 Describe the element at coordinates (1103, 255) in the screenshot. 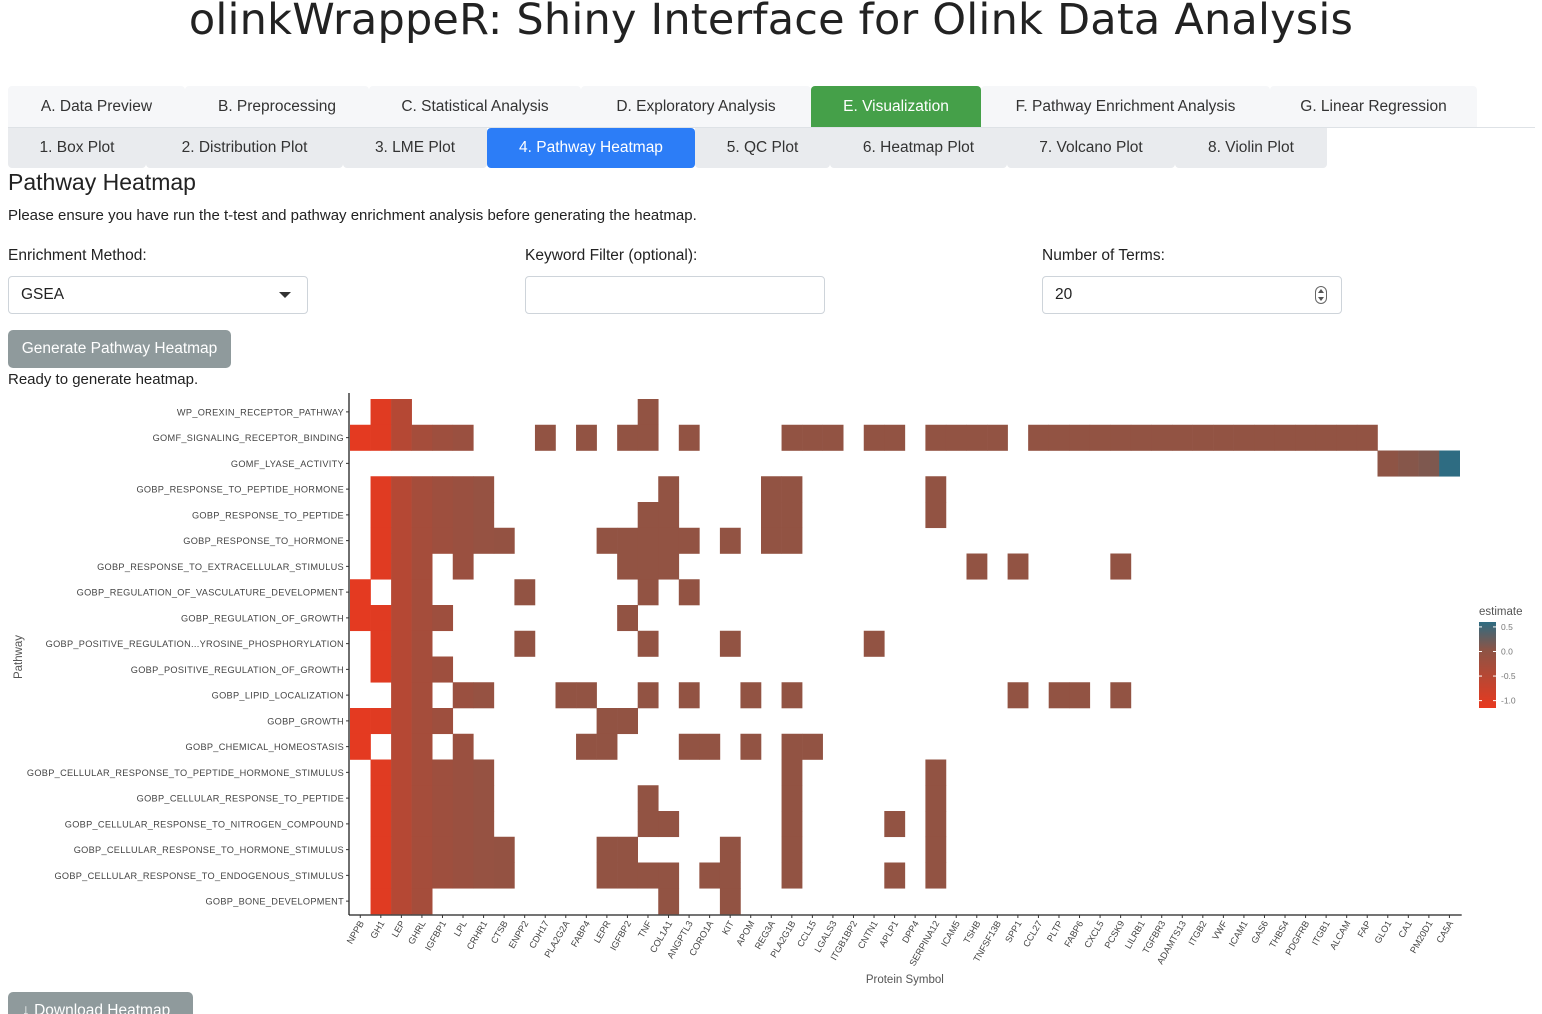

I see `number-of-terms-label: Number of Terms:` at that location.